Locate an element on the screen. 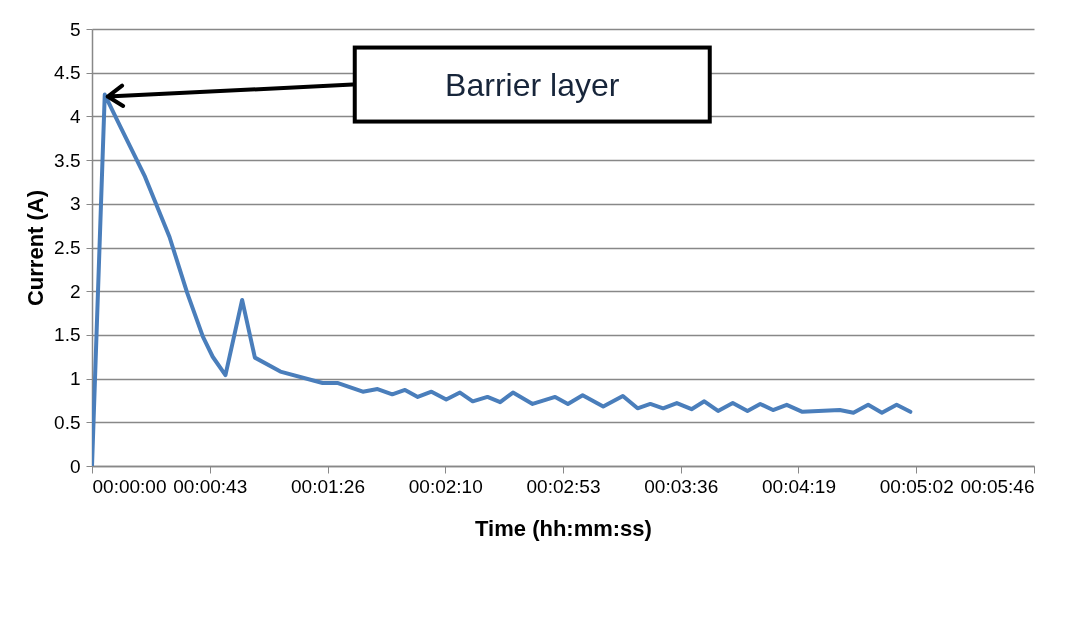  x-tick-label: 00:00:43 is located at coordinates (210, 486).